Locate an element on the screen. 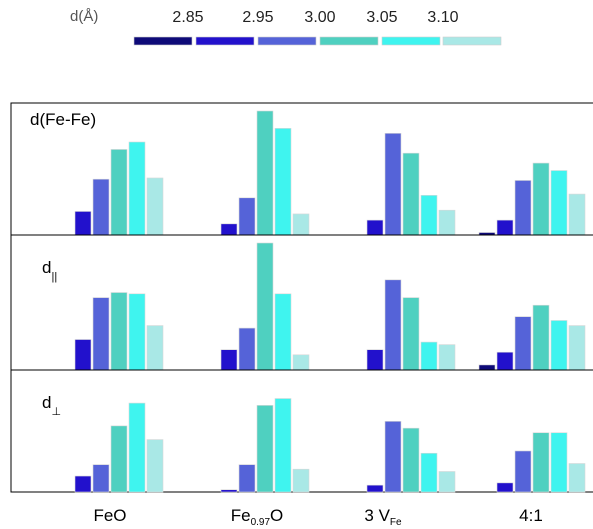 The width and height of the screenshot is (593, 529). panel-label: d(Fe-Fe) is located at coordinates (63, 119).